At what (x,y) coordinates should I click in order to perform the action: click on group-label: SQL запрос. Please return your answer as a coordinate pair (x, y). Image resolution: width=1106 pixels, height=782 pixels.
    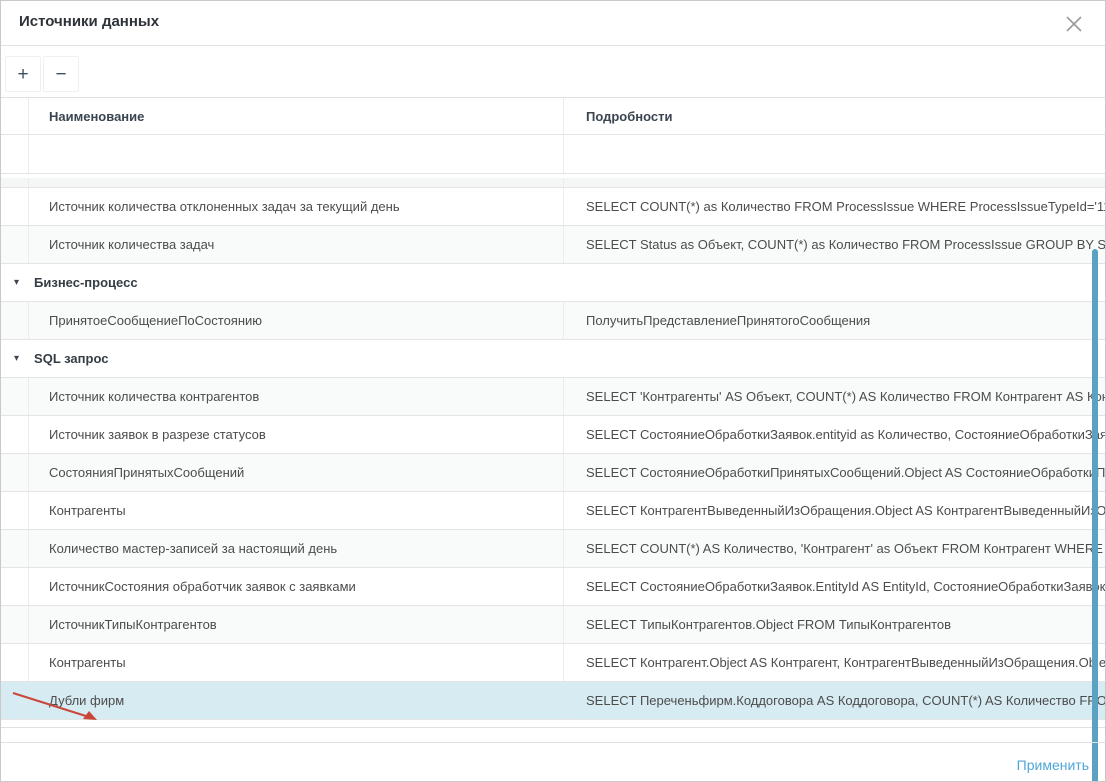
    Looking at the image, I should click on (71, 358).